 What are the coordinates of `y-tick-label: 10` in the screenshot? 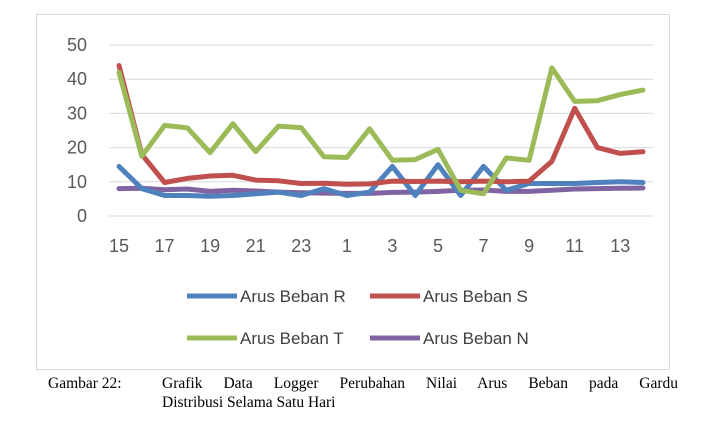 It's located at (77, 182).